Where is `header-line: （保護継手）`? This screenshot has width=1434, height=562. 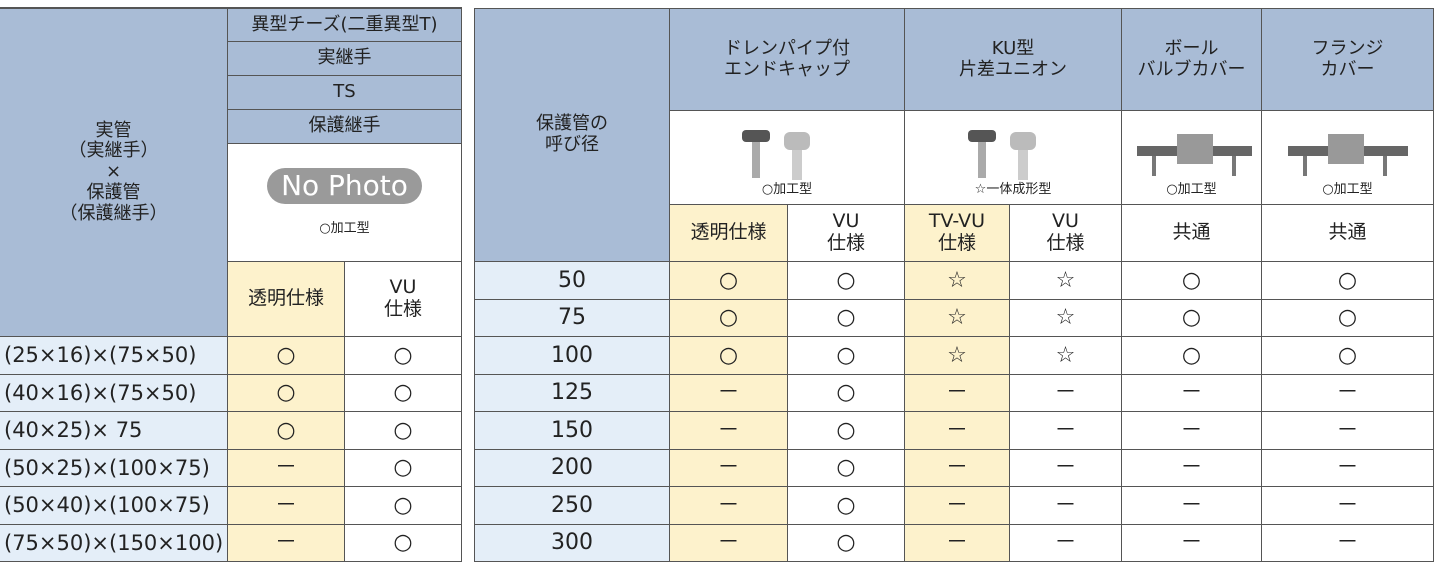 header-line: （保護継手） is located at coordinates (113, 213).